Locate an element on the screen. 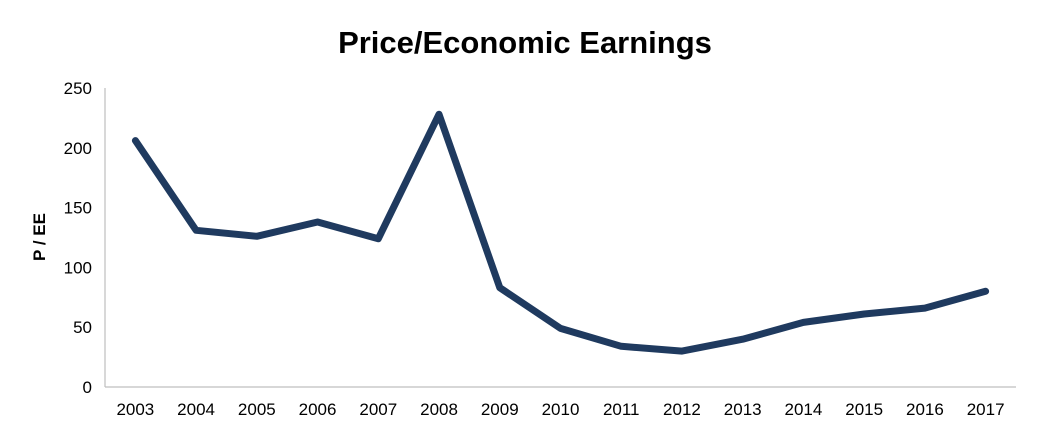 This screenshot has height=433, width=1041. x-tick-label: 2013 is located at coordinates (743, 409).